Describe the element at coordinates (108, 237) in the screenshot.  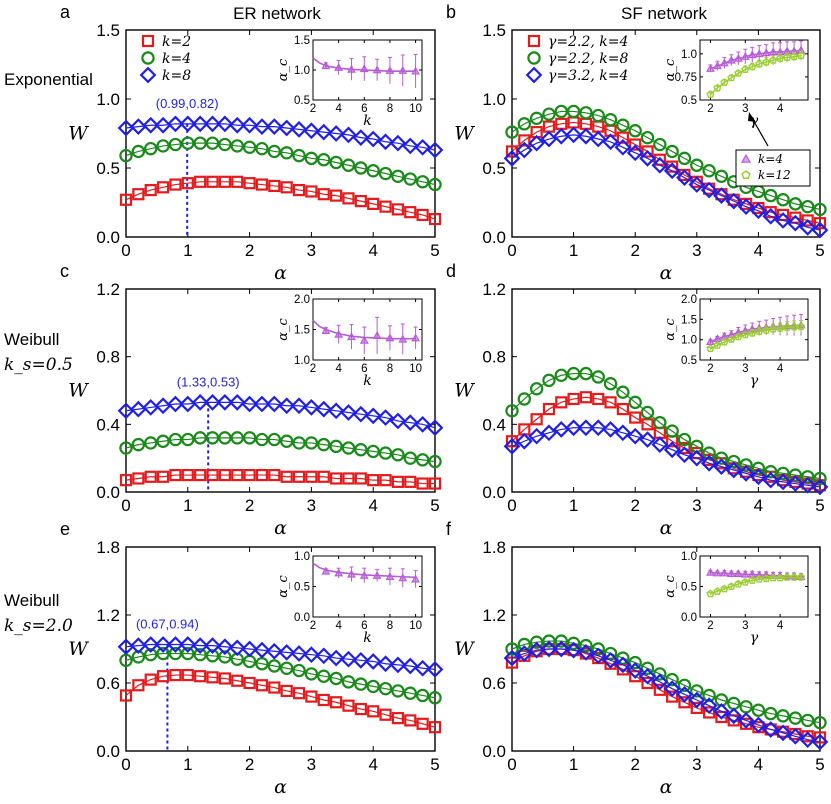
I see `y-tick-label-a: 0.0` at that location.